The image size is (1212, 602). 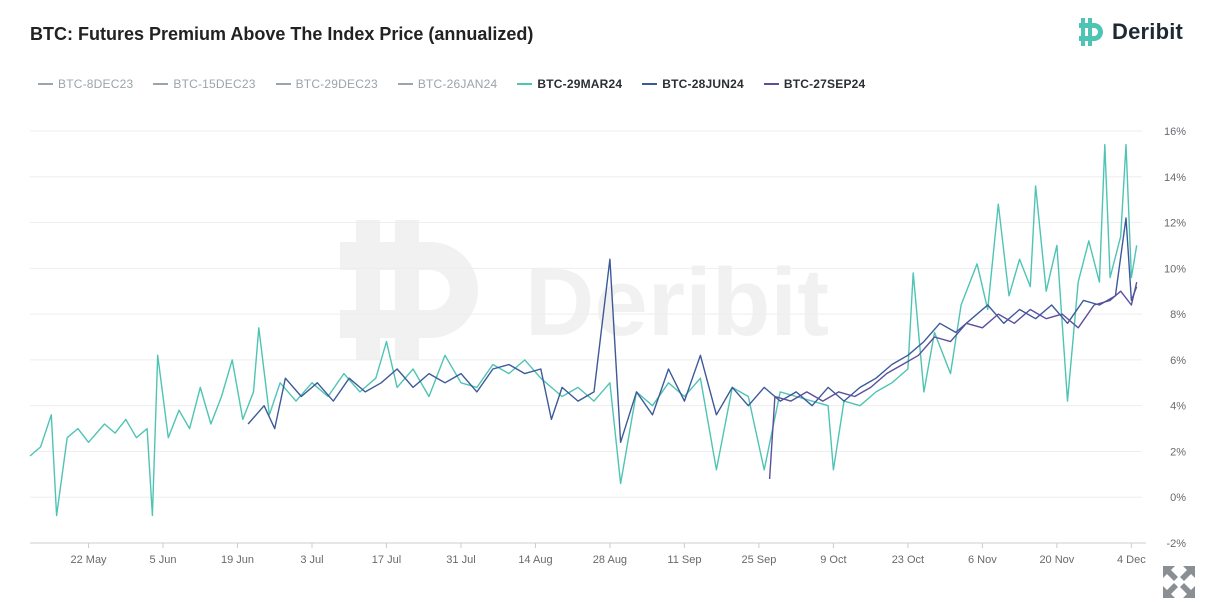 I want to click on legend-label: BTC-29MAR24, so click(x=580, y=84).